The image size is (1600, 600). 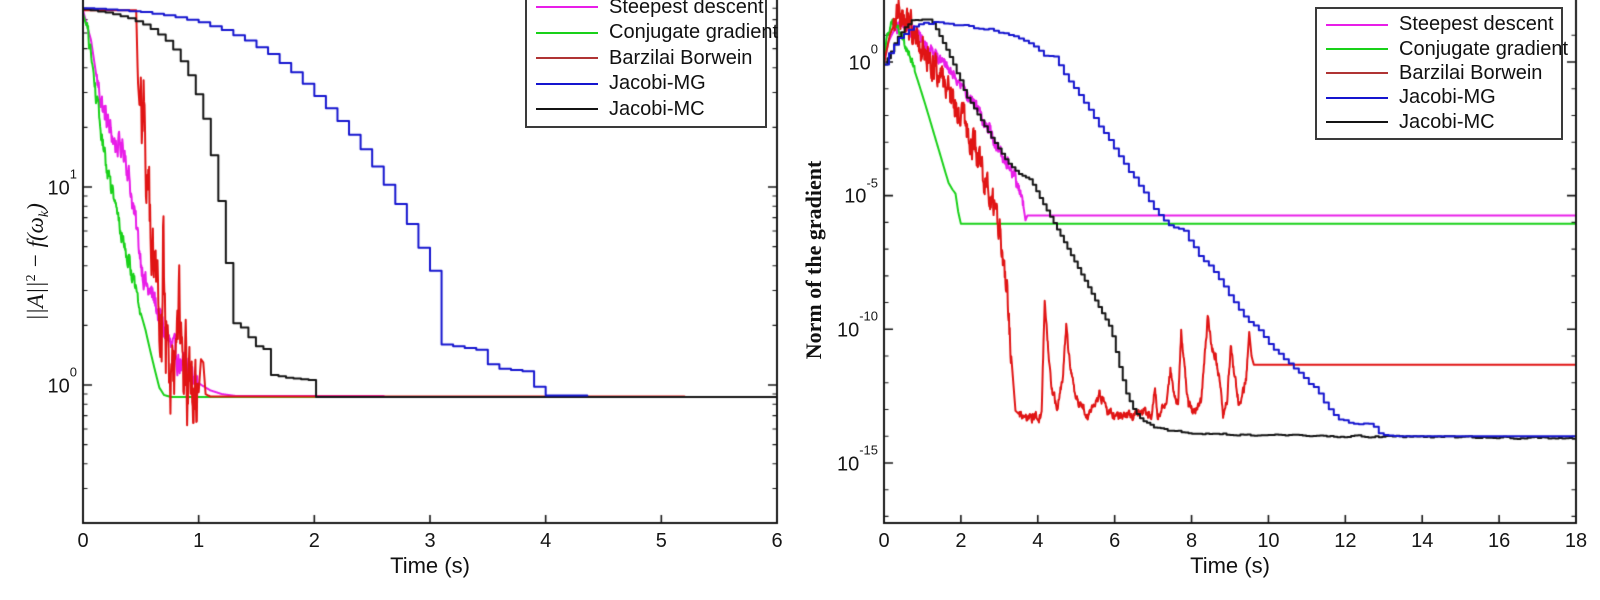 What do you see at coordinates (1191, 541) in the screenshot?
I see `x-tick-label: 8` at bounding box center [1191, 541].